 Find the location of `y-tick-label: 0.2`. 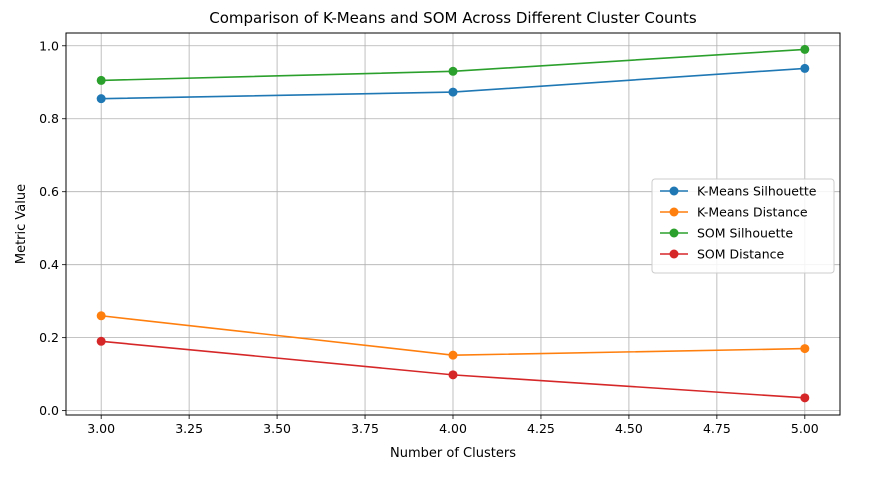

y-tick-label: 0.2 is located at coordinates (49, 337).